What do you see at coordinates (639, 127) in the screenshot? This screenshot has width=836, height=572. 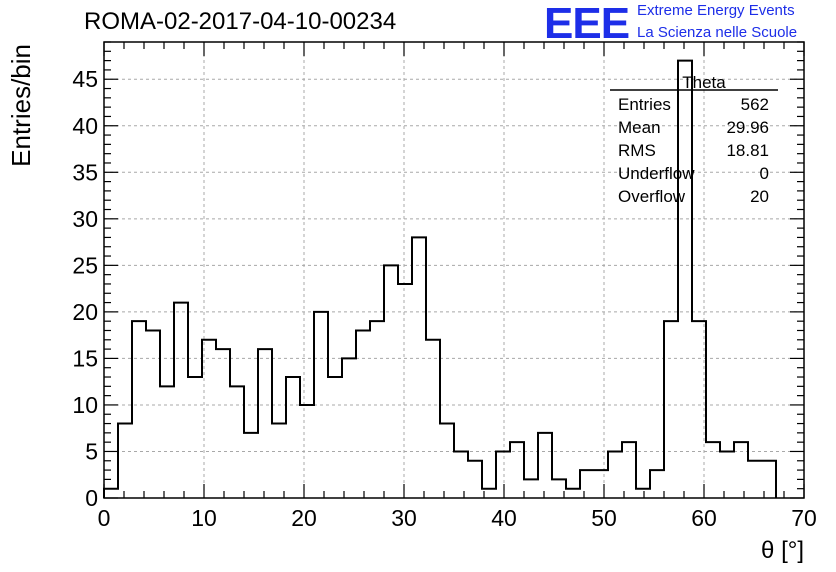 I see `stats-label: Mean` at bounding box center [639, 127].